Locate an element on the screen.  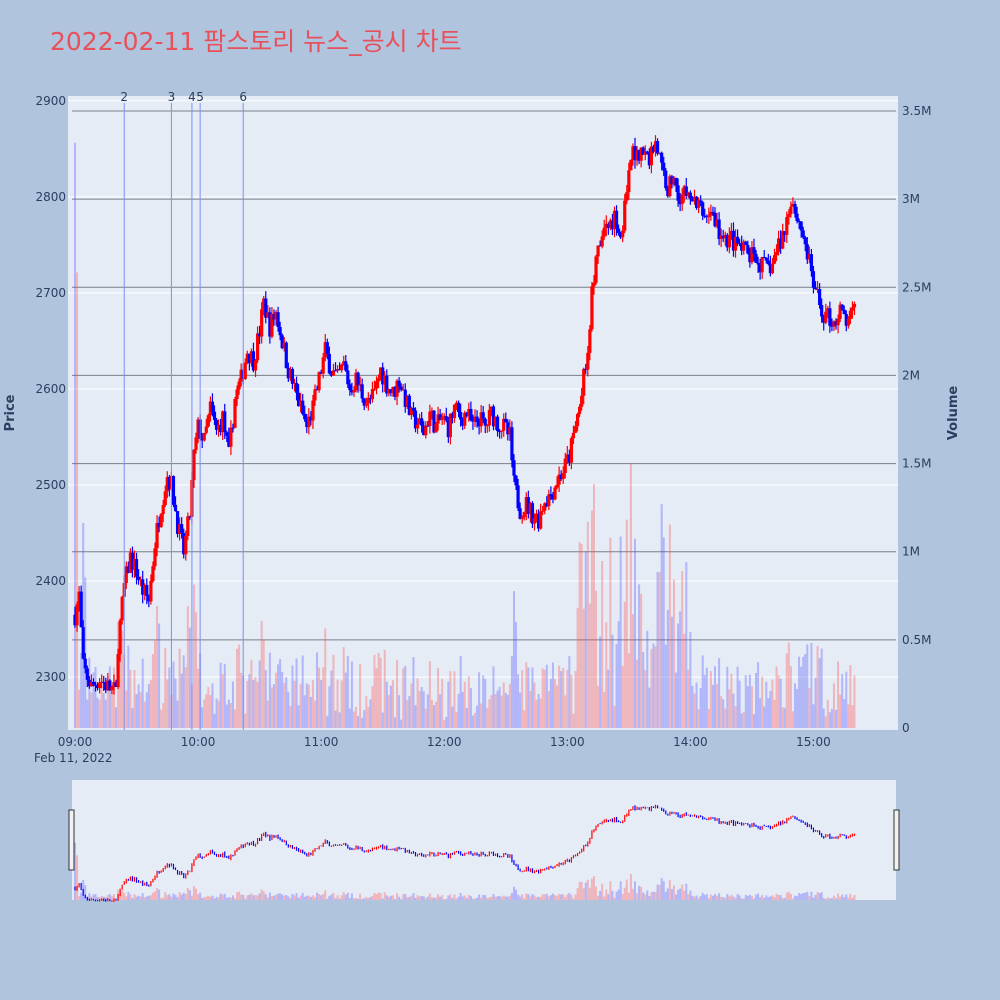
time-axis: 09:00 10:00 11:00 12:00 13:00 14:00 15:00 is located at coordinates (444, 742).